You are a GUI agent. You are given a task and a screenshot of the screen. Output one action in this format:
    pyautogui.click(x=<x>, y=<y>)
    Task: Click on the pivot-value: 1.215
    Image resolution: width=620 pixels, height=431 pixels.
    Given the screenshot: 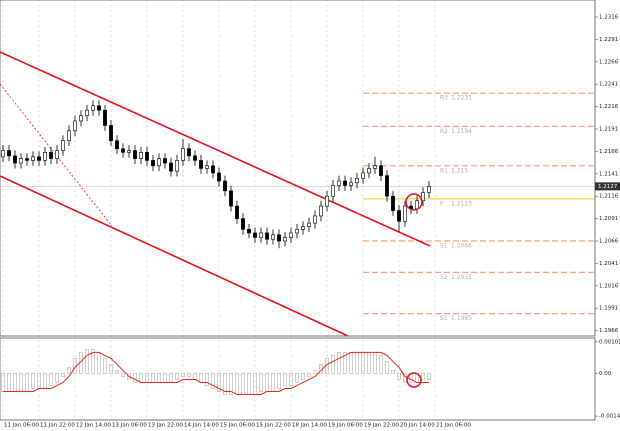 What is the action you would take?
    pyautogui.click(x=459, y=170)
    